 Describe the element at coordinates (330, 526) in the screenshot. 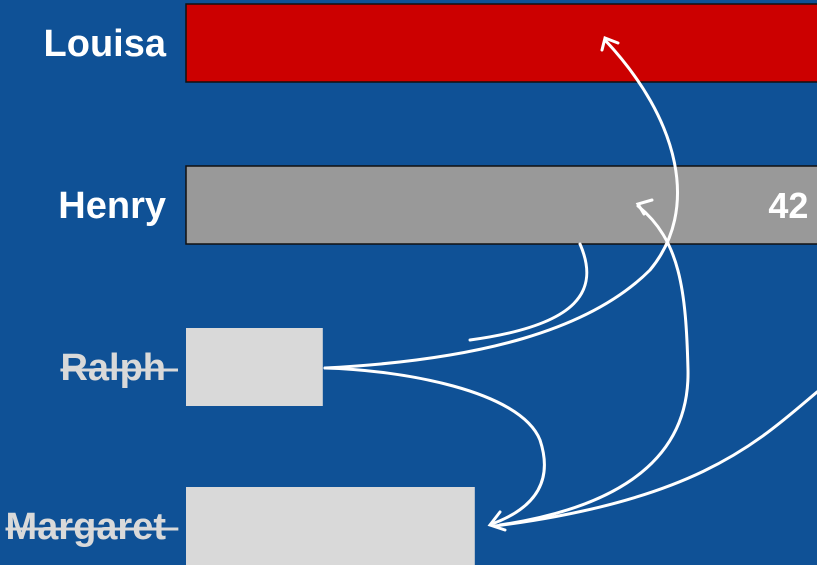

I see `bar-margaret` at that location.